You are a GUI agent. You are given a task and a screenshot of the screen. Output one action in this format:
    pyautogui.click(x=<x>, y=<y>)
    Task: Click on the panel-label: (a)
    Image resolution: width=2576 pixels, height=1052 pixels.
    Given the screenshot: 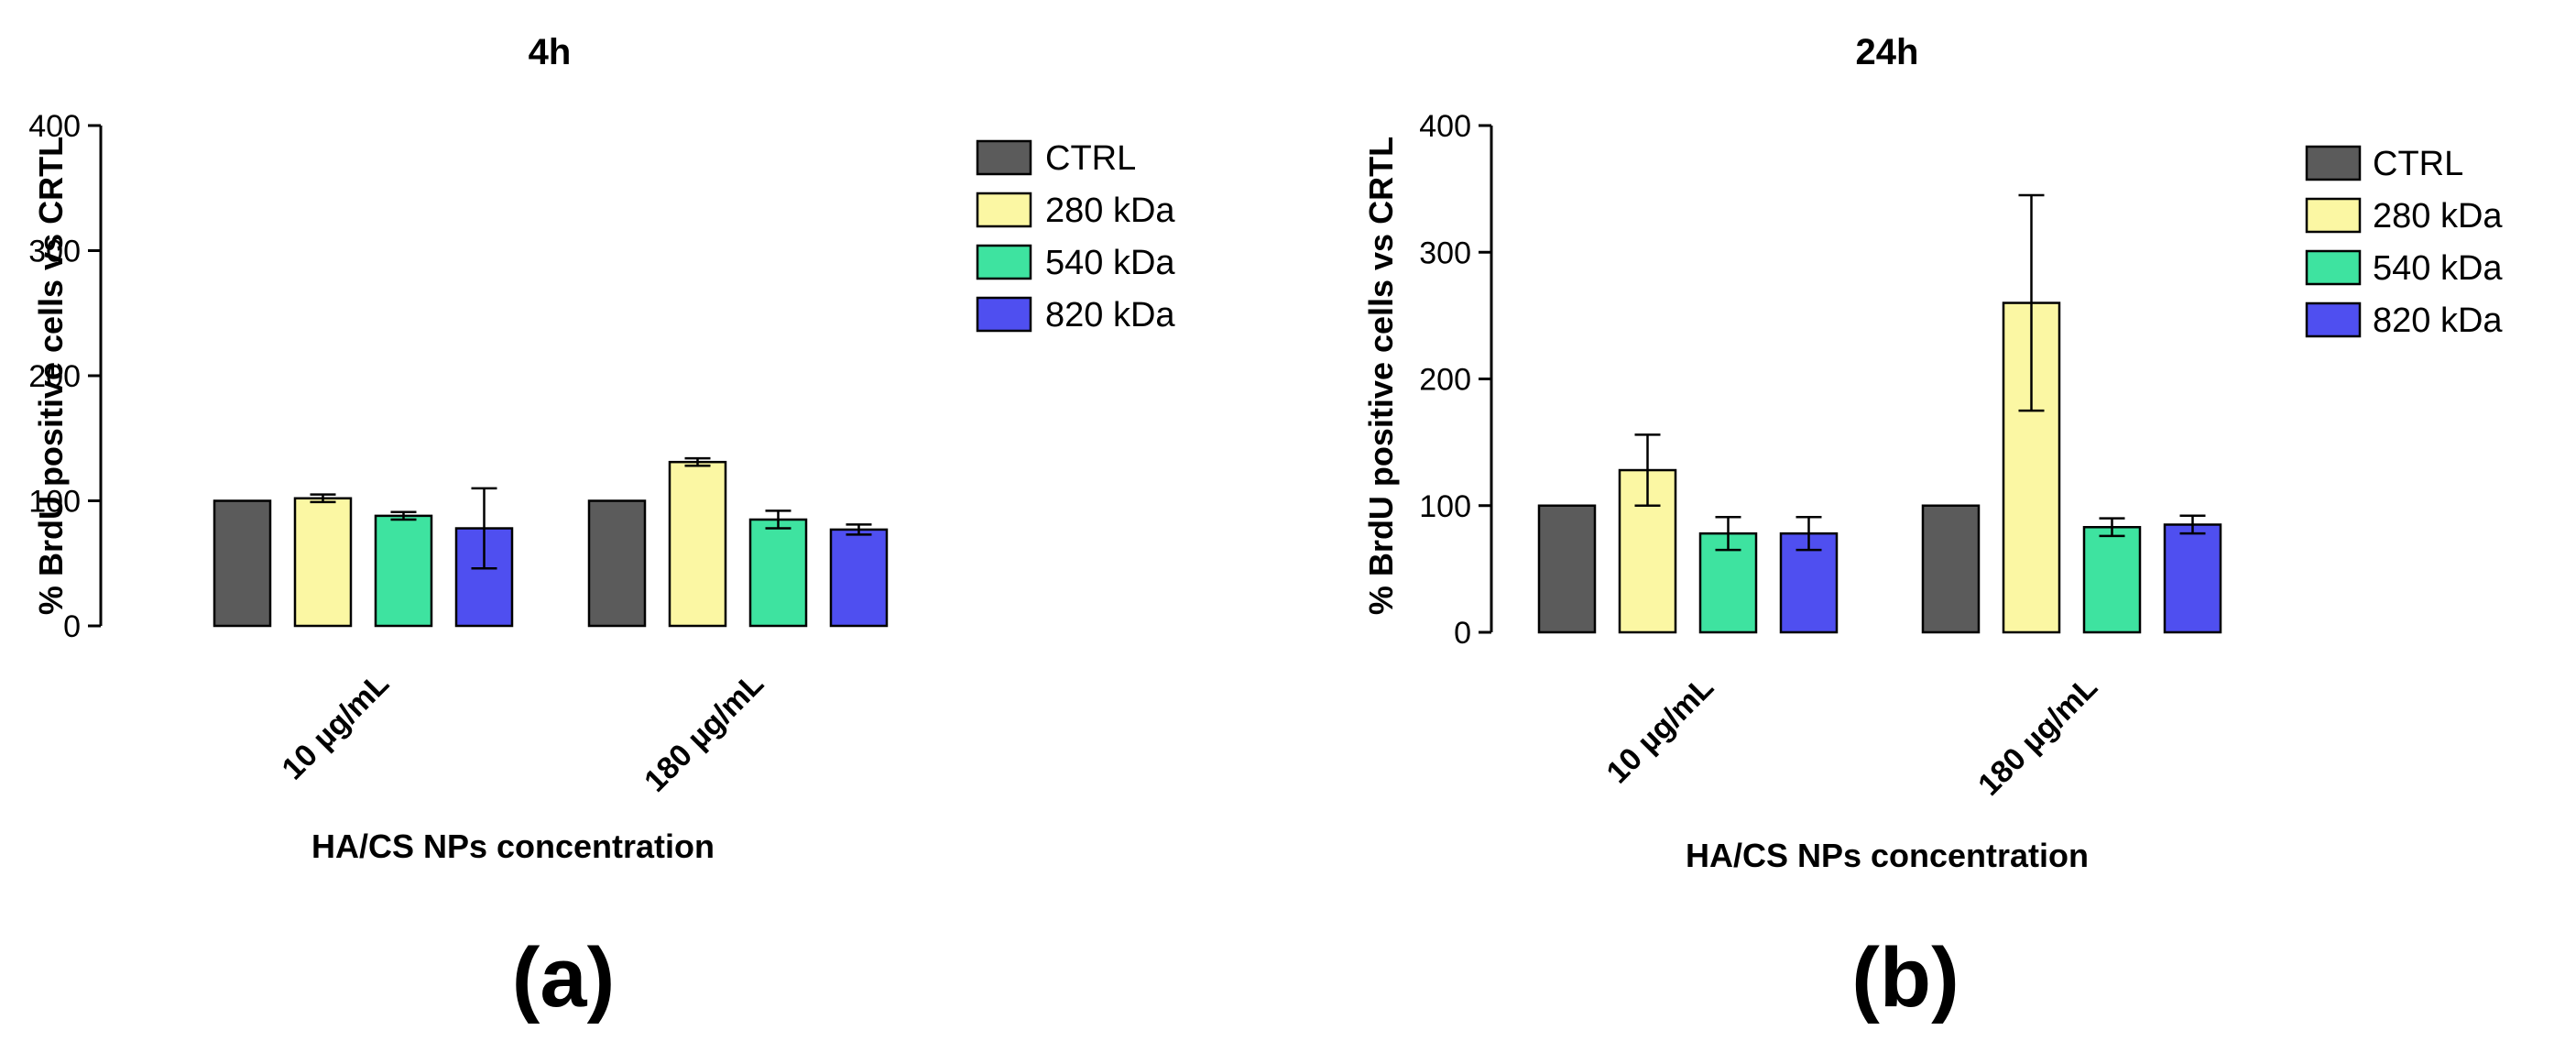 What is the action you would take?
    pyautogui.click(x=563, y=978)
    